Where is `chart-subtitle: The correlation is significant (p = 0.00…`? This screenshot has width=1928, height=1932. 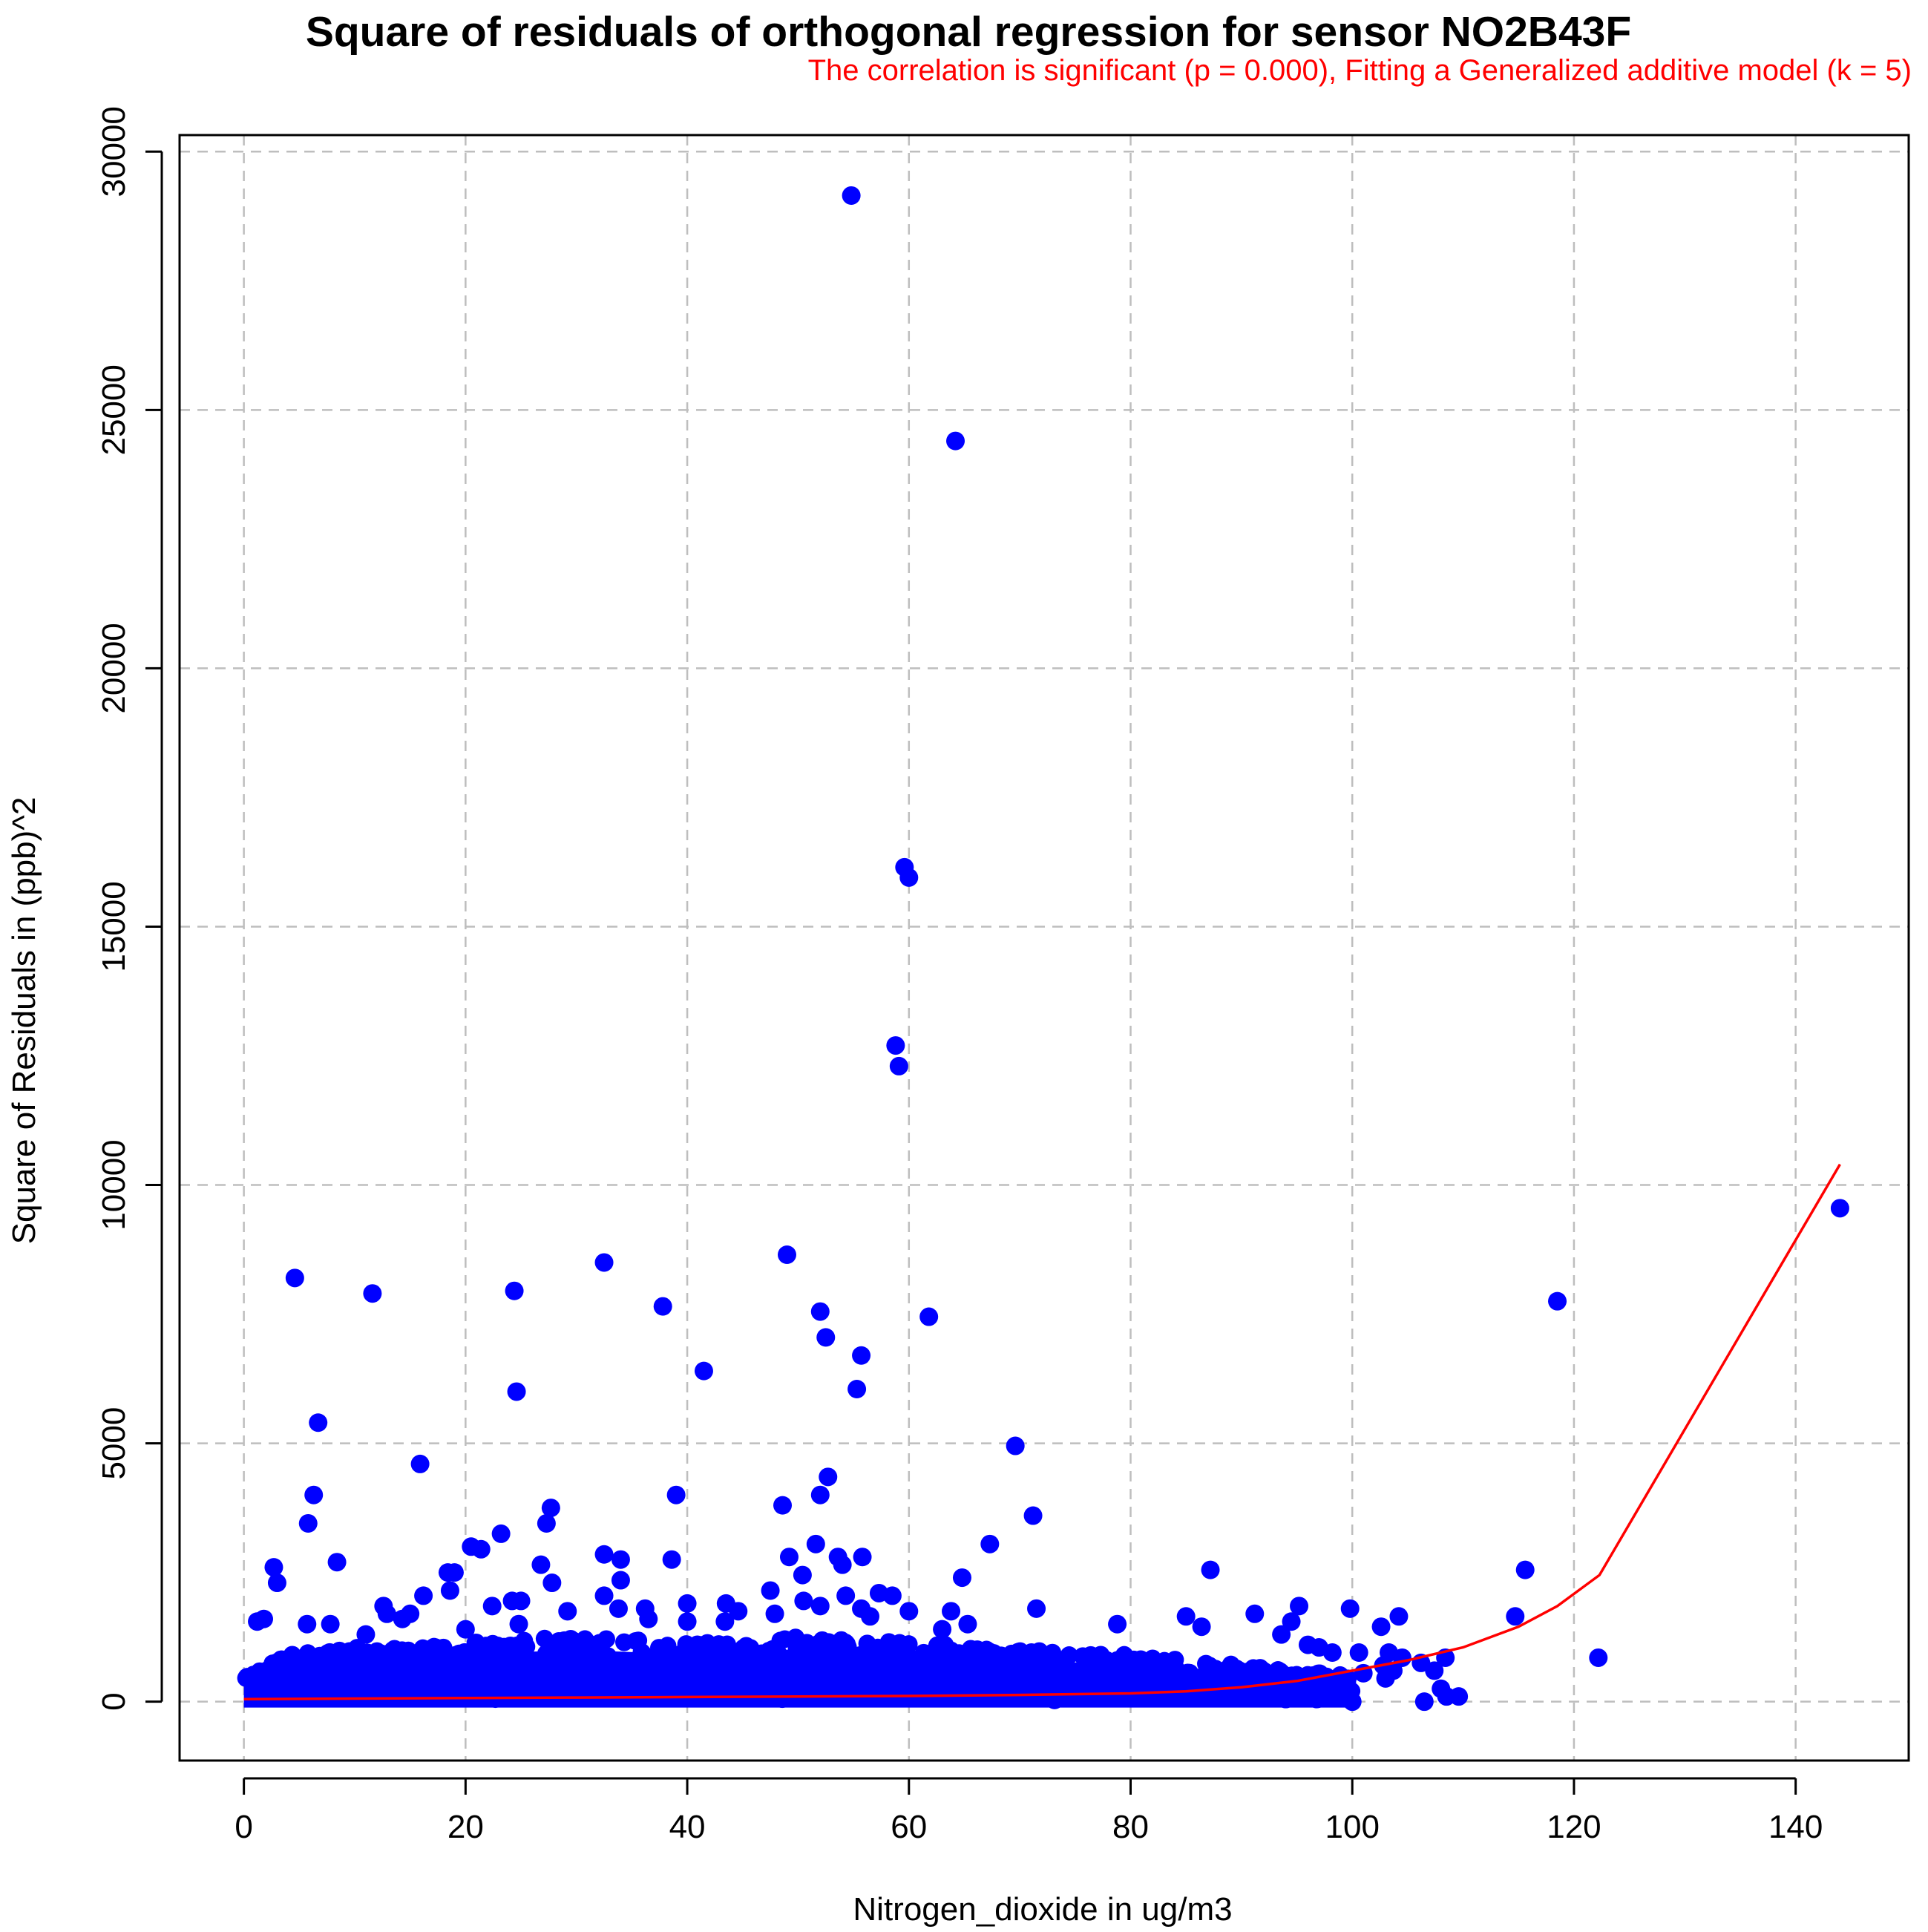
chart-subtitle: The correlation is significant (p = 0.00… is located at coordinates (1360, 70).